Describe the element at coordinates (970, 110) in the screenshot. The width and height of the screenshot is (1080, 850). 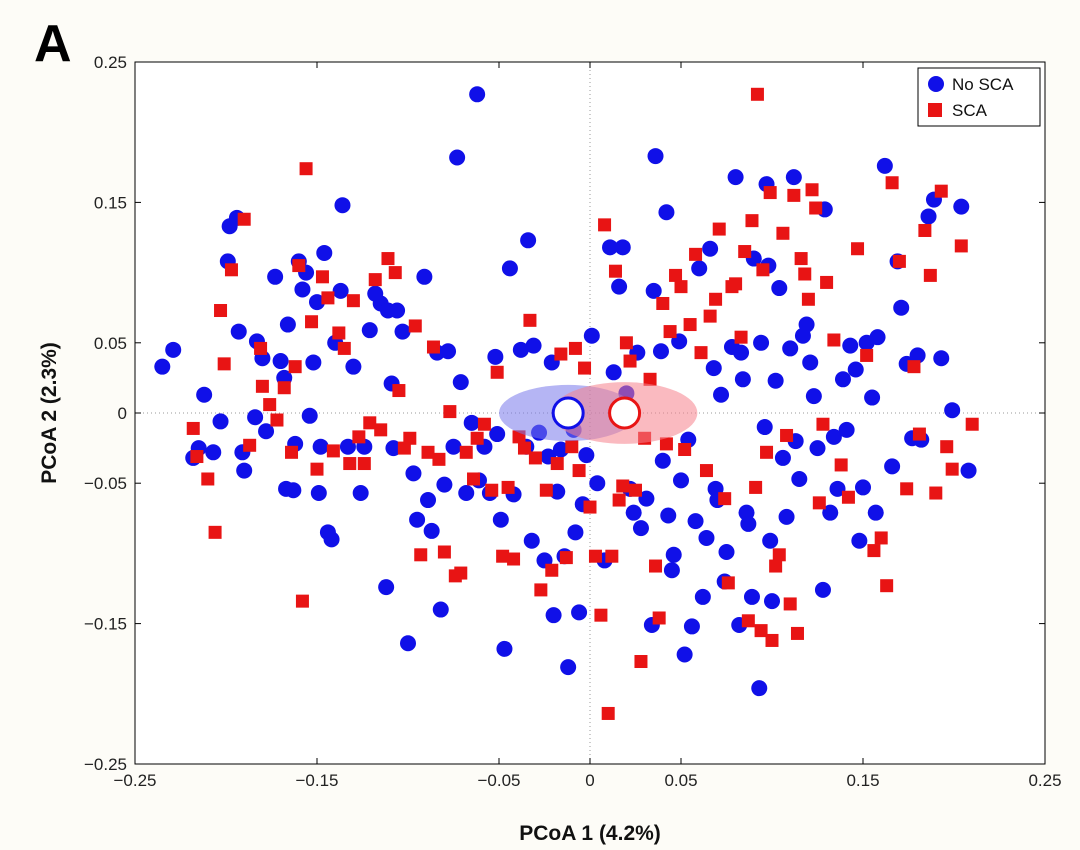
I see `legend-label-sca: SCA` at that location.